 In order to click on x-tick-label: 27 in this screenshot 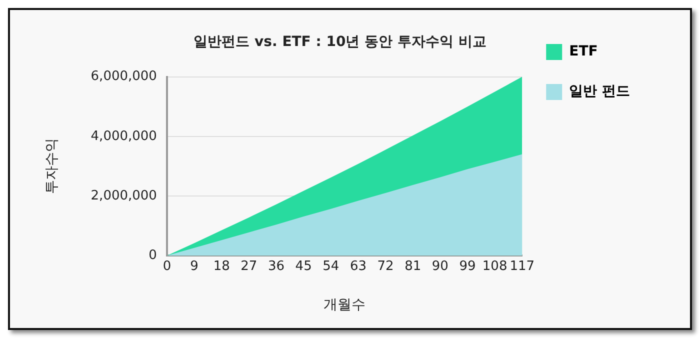, I will do `click(249, 266)`.